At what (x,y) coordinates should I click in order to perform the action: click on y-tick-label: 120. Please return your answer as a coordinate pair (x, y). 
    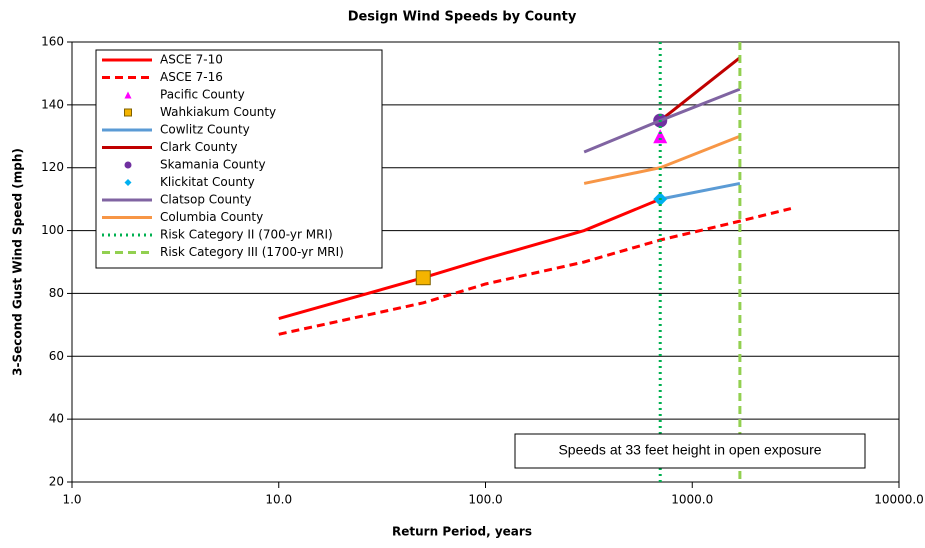
    Looking at the image, I should click on (52, 167).